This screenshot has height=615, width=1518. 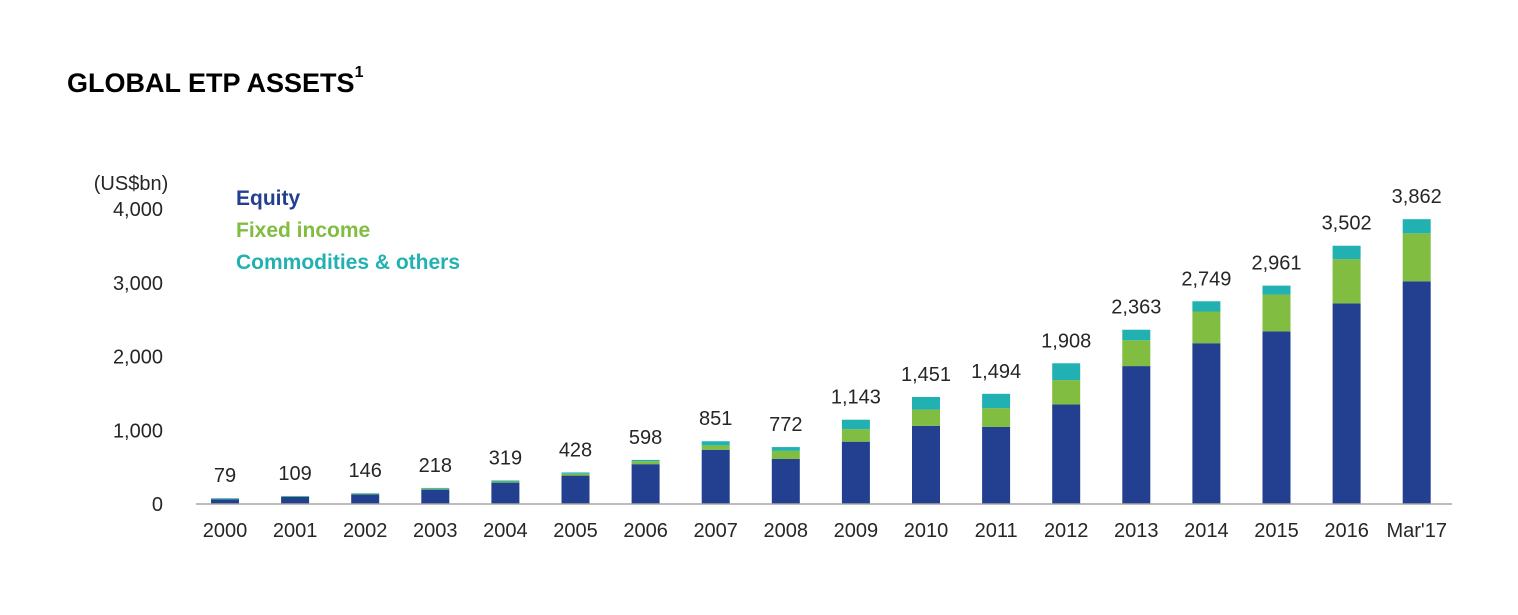 I want to click on x-tick-label: 2015, so click(x=1276, y=531).